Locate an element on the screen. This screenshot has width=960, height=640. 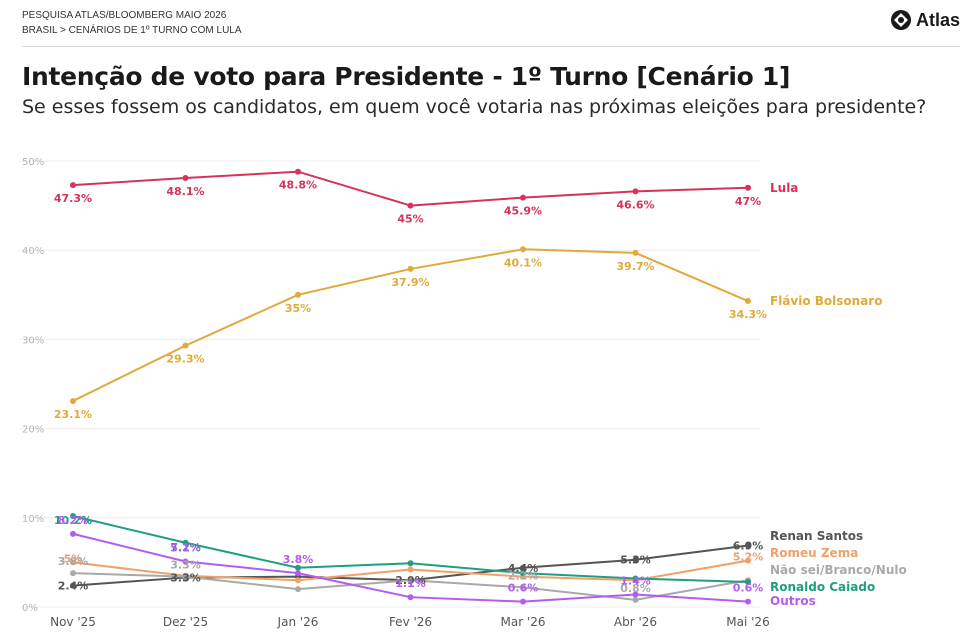
data-label-flavio-bolsonaro: 39.7% is located at coordinates (635, 266).